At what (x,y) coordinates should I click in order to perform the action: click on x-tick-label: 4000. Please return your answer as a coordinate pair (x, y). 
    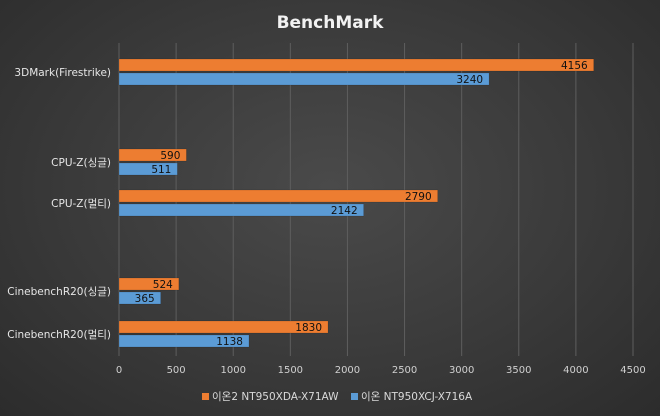
    Looking at the image, I should click on (575, 370).